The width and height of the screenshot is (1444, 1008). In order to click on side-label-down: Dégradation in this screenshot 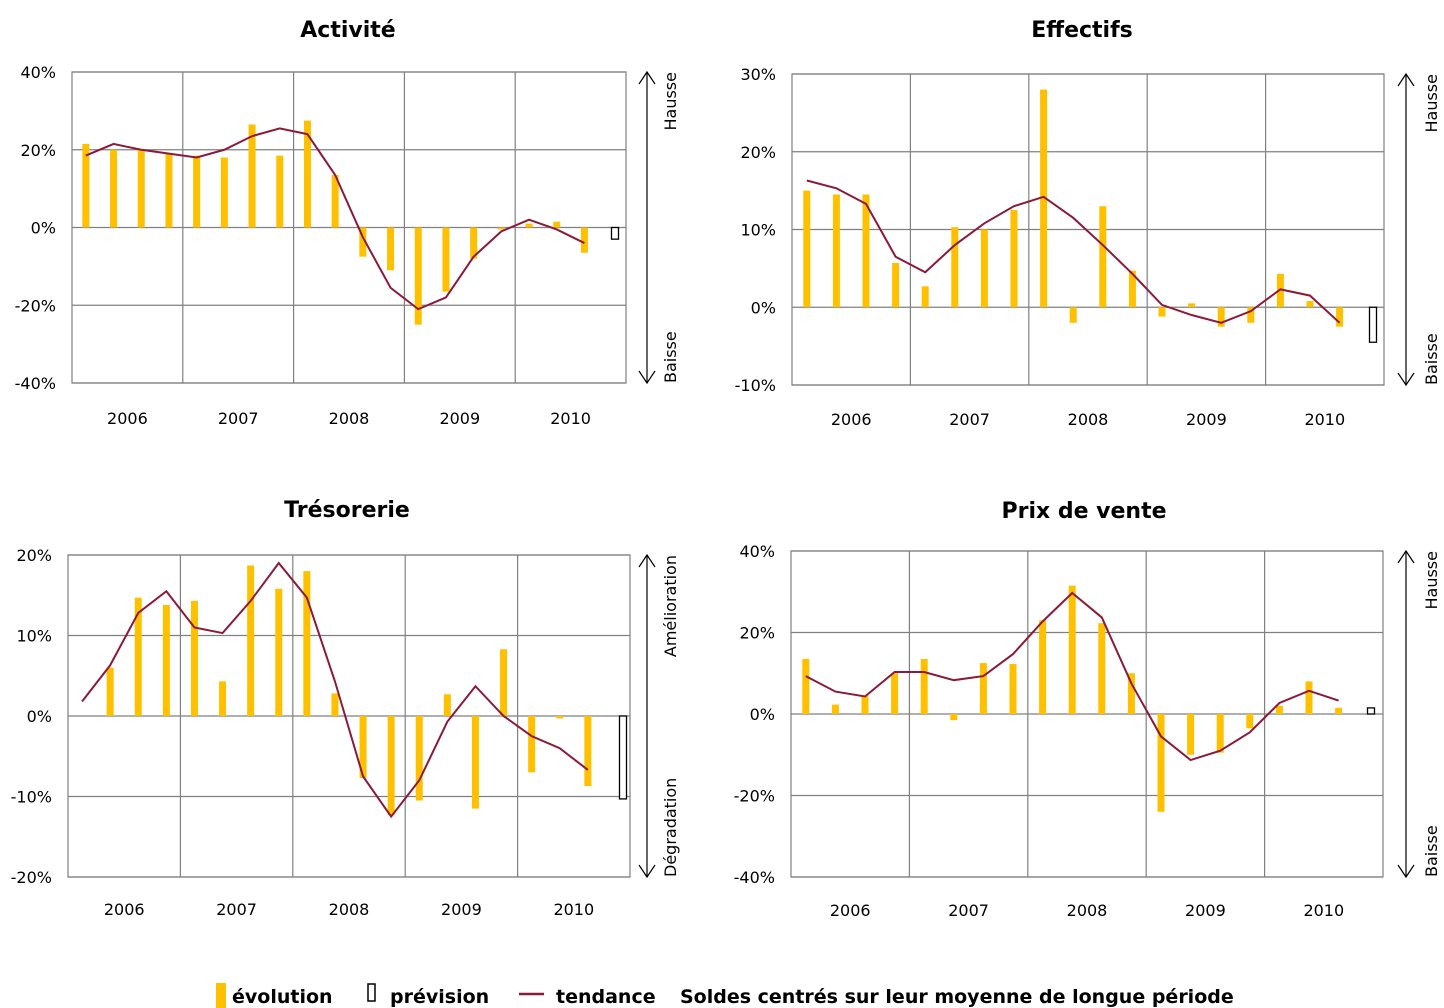, I will do `click(670, 827)`.